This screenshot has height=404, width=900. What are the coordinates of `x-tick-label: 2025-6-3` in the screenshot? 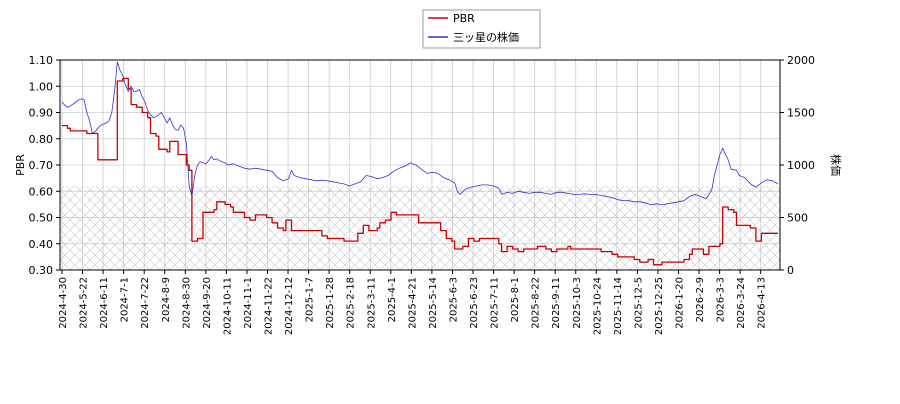 It's located at (453, 299).